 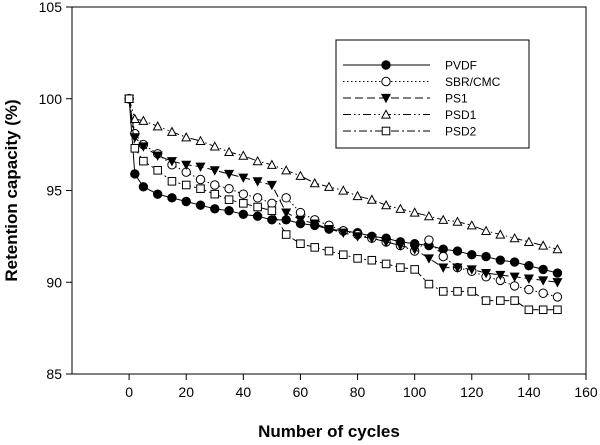 I want to click on legend: PVDF SBR/CMC PS1 PSD1 PSD2, so click(x=432, y=94).